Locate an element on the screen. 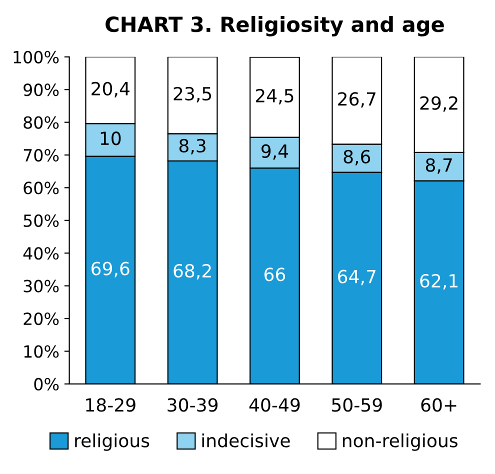 Image resolution: width=495 pixels, height=474 pixels. legend-label: non-religious is located at coordinates (400, 442).